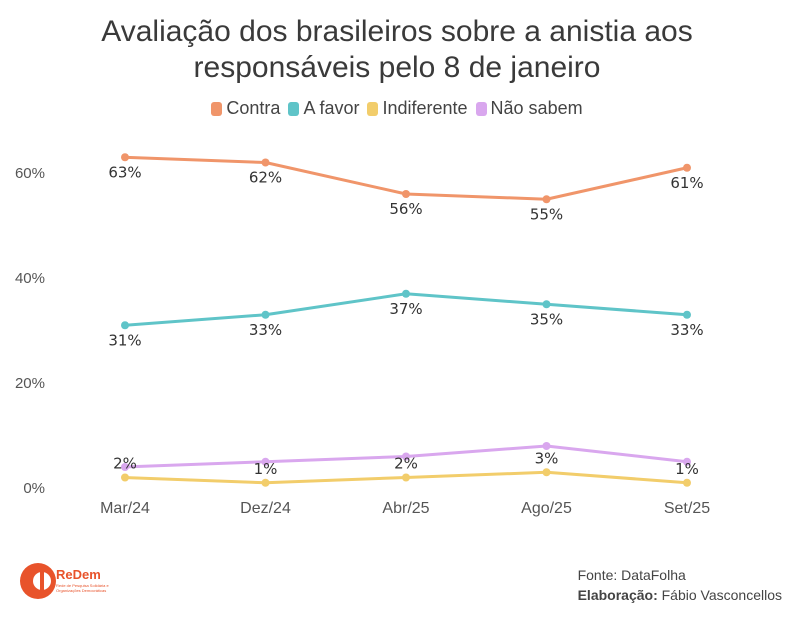 Image resolution: width=794 pixels, height=636 pixels. I want to click on data-label: 62%, so click(265, 178).